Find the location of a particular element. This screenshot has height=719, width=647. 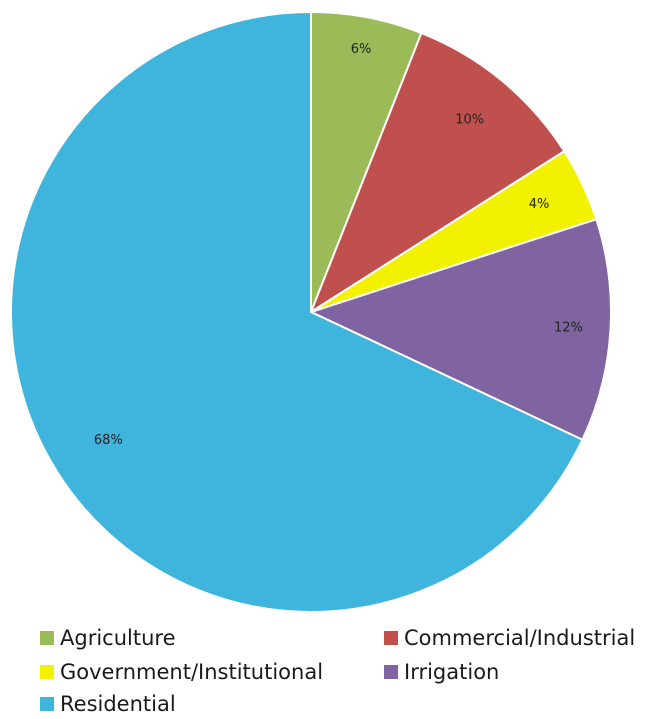

legend-item-agriculture: Agriculture is located at coordinates (108, 638).